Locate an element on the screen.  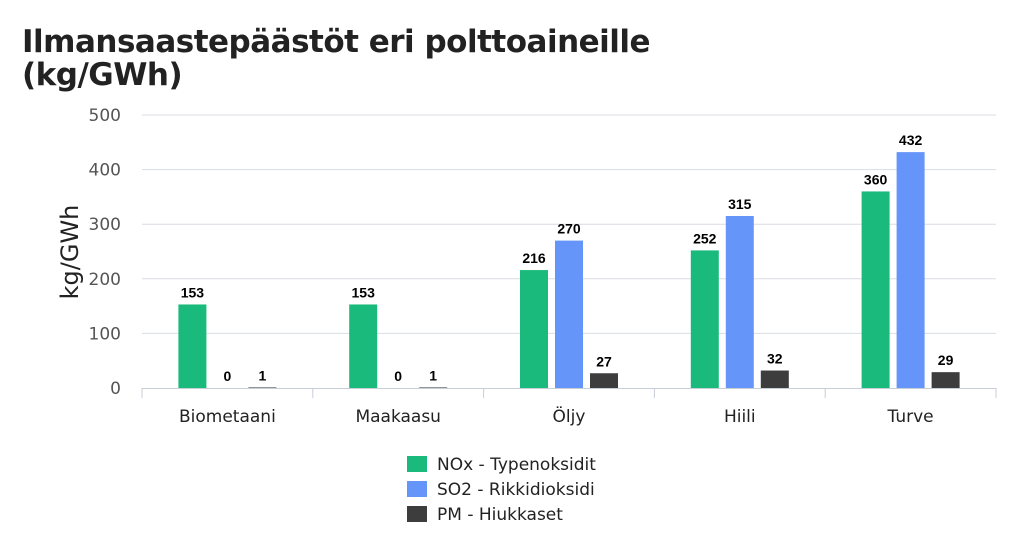
x-axis: Biometaani Maakaasu Öljy Hiili Turve is located at coordinates (569, 407).